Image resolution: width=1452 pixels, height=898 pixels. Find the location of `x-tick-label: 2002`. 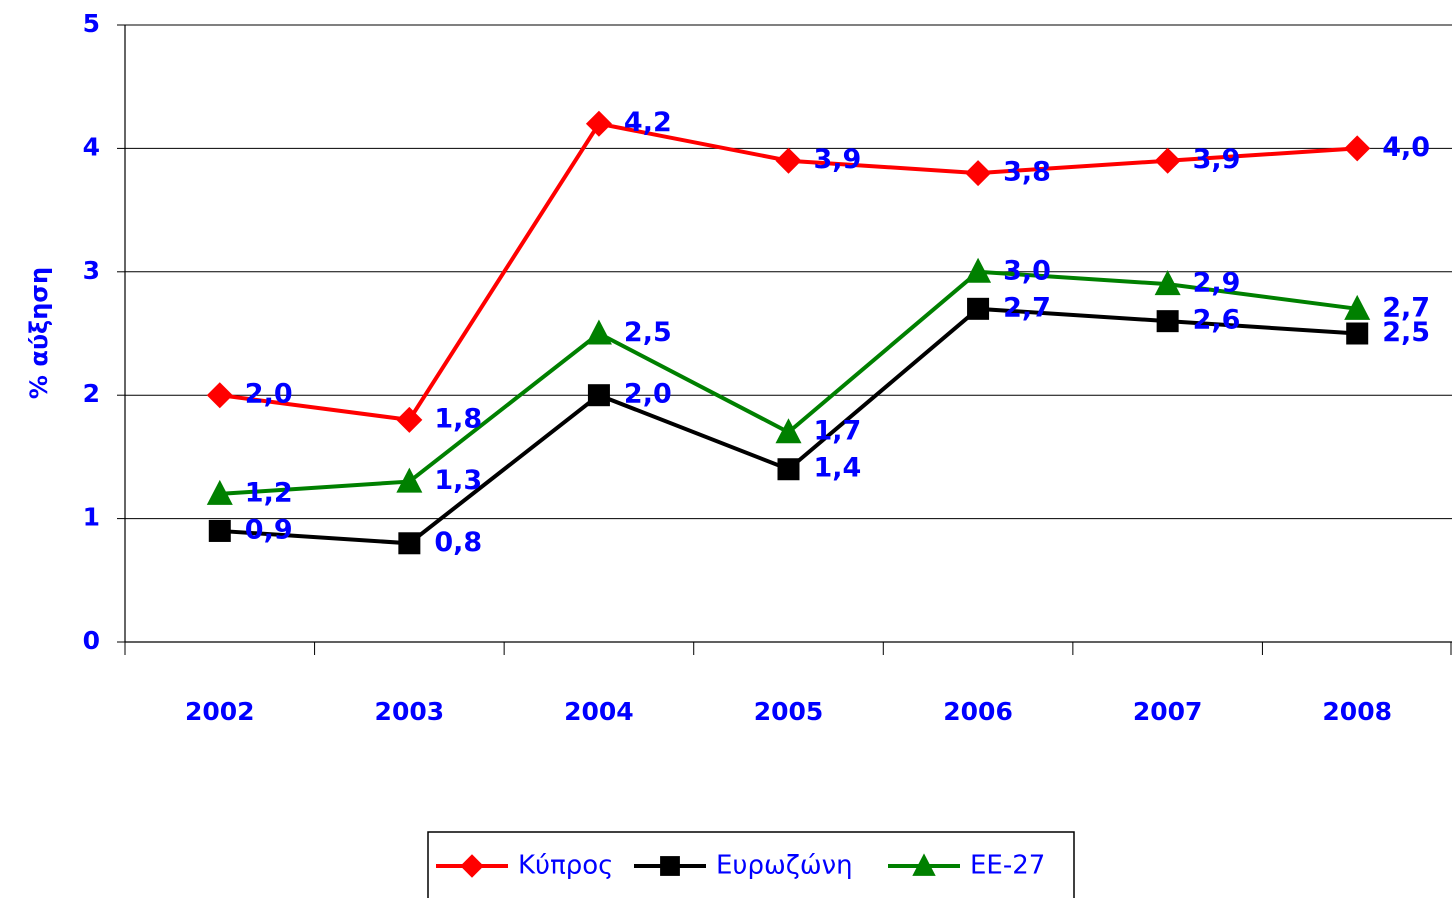

x-tick-label: 2002 is located at coordinates (220, 711).